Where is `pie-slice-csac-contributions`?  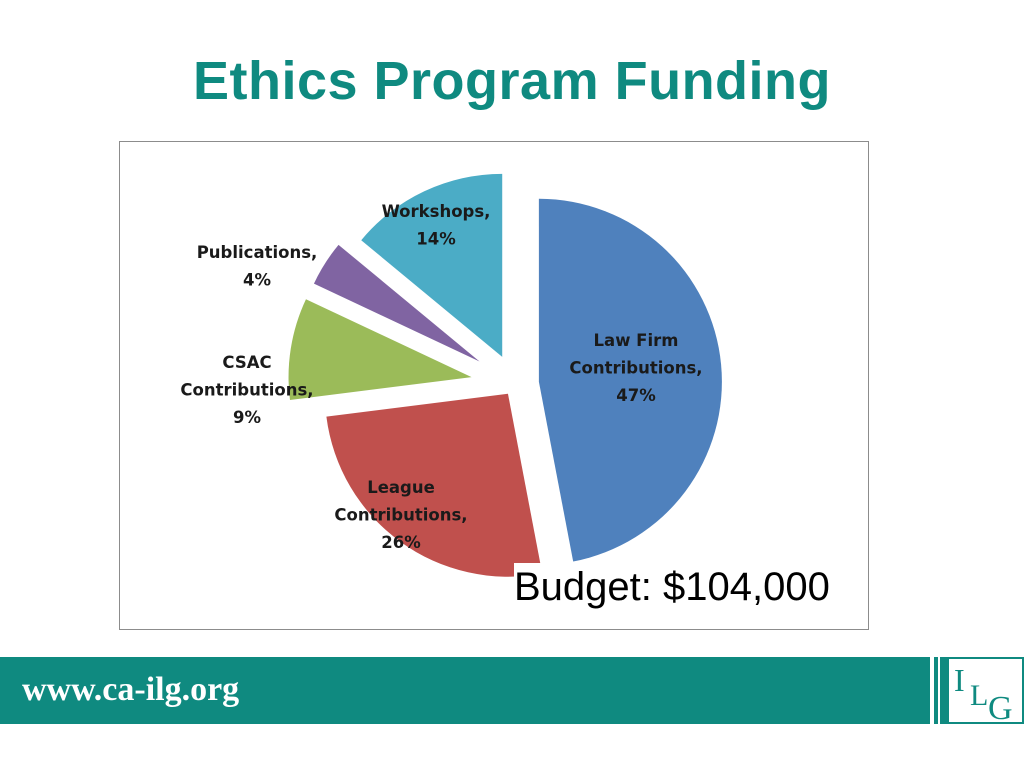
pie-slice-csac-contributions is located at coordinates (380, 350).